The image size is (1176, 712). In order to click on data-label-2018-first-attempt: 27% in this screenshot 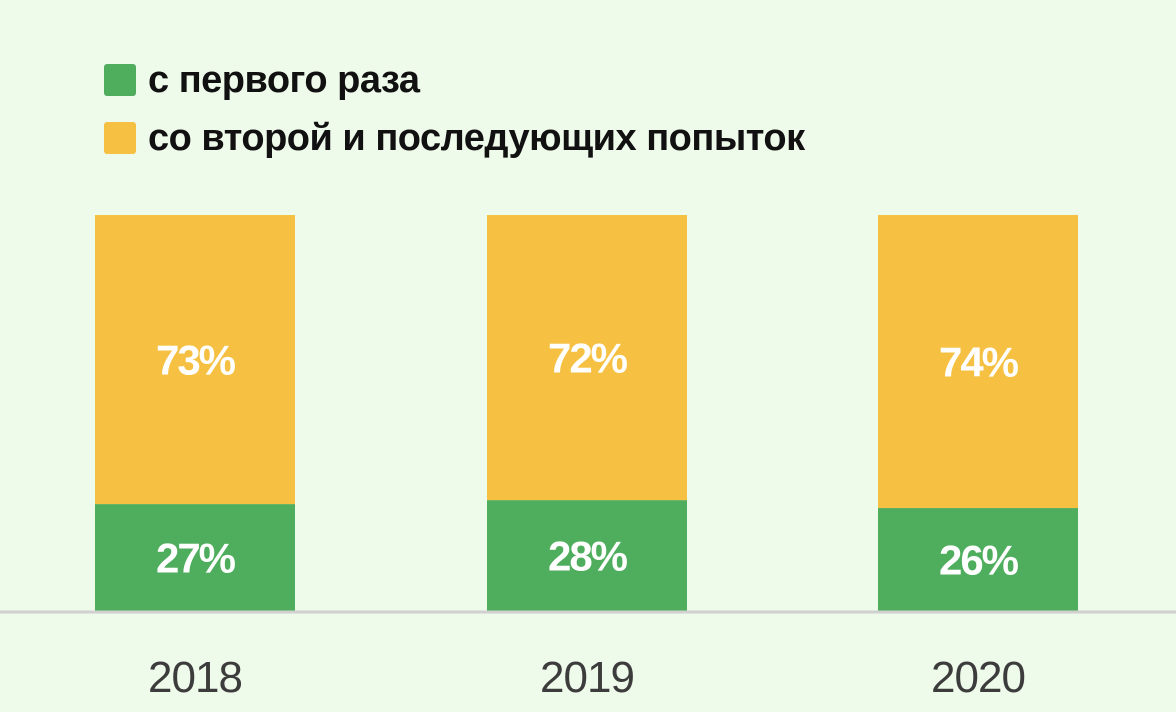, I will do `click(196, 558)`.